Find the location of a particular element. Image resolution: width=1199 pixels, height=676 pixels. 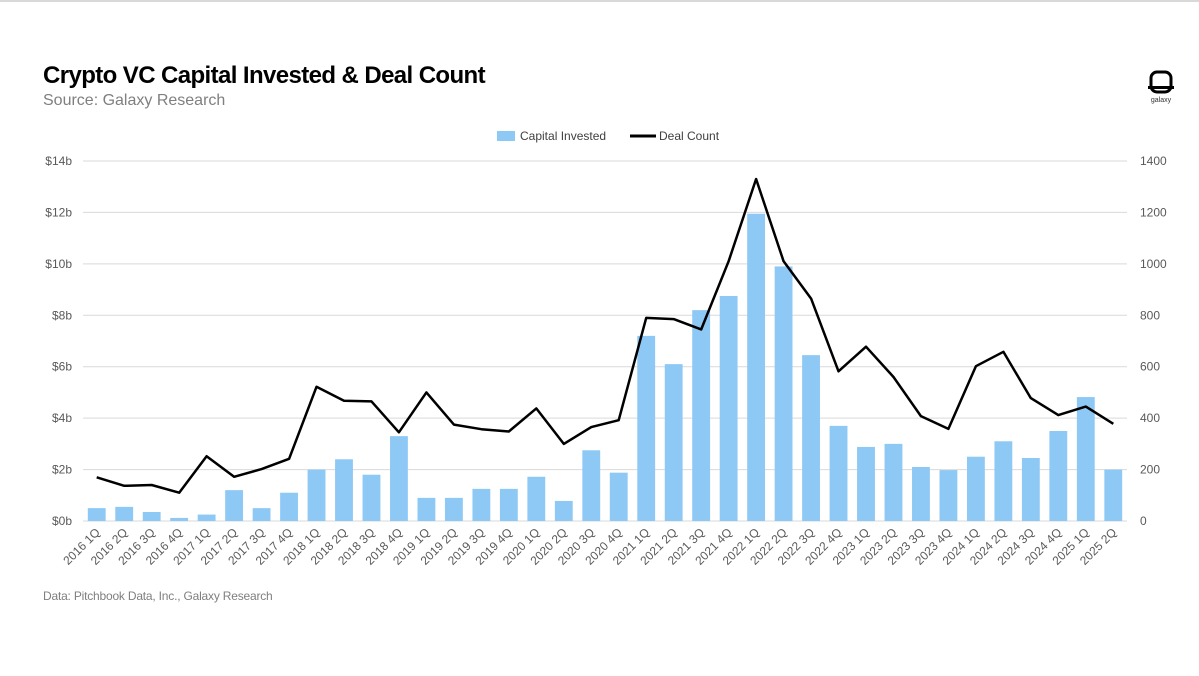

right-axis-labels: 0 200 400 600 800 1000 1200 1400 is located at coordinates (1153, 341).